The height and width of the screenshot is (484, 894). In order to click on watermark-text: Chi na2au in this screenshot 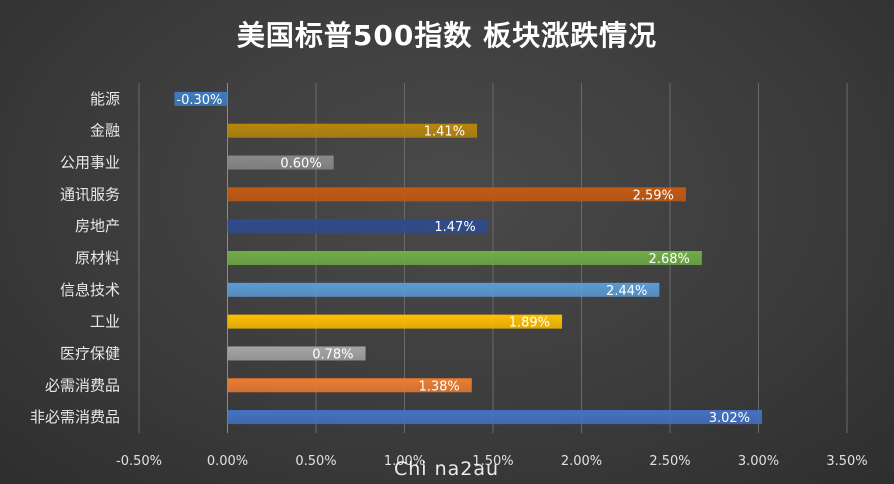, I will do `click(447, 469)`.